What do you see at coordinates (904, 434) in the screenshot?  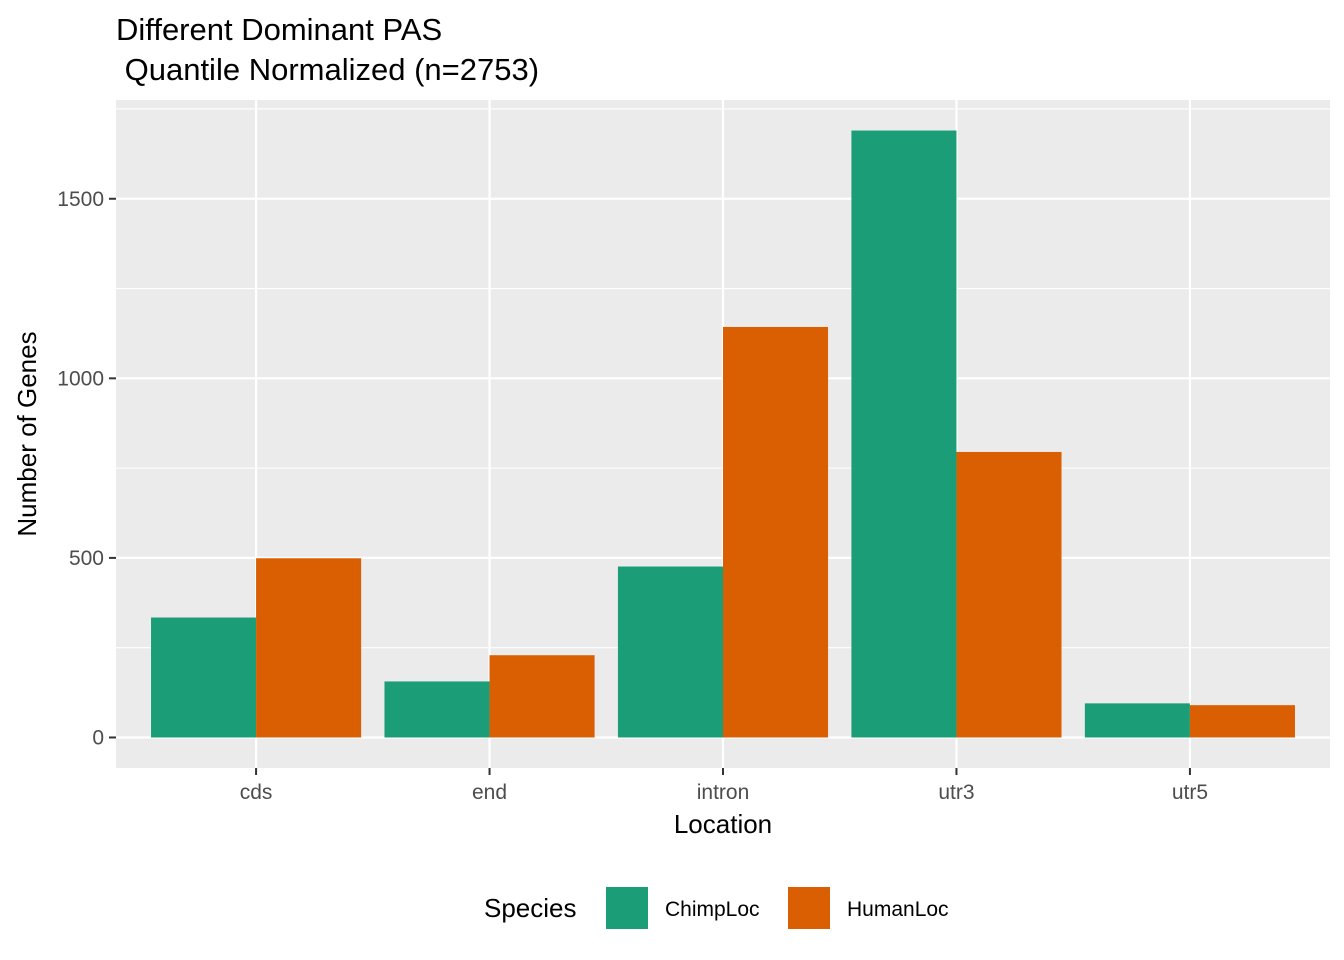 I see `bar-chimploc-utr3` at bounding box center [904, 434].